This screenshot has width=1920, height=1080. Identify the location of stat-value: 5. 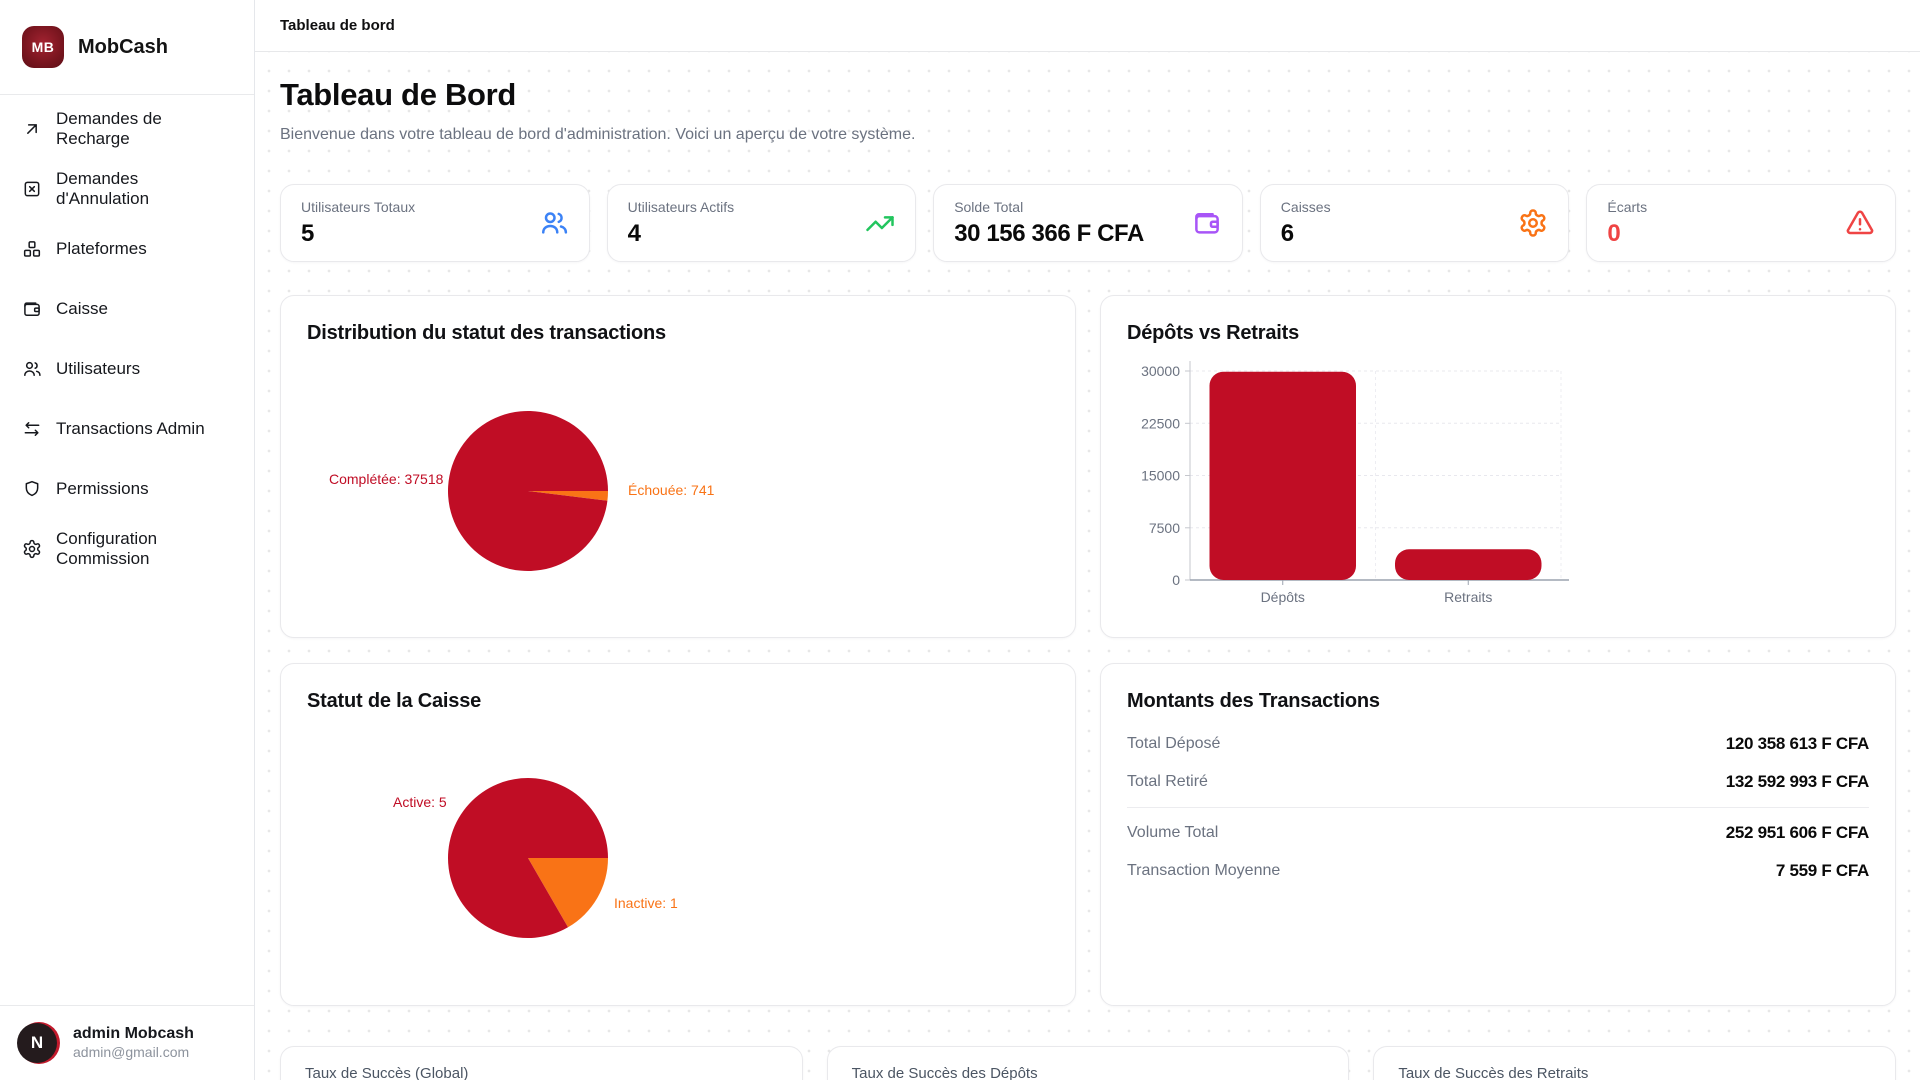
(307, 233).